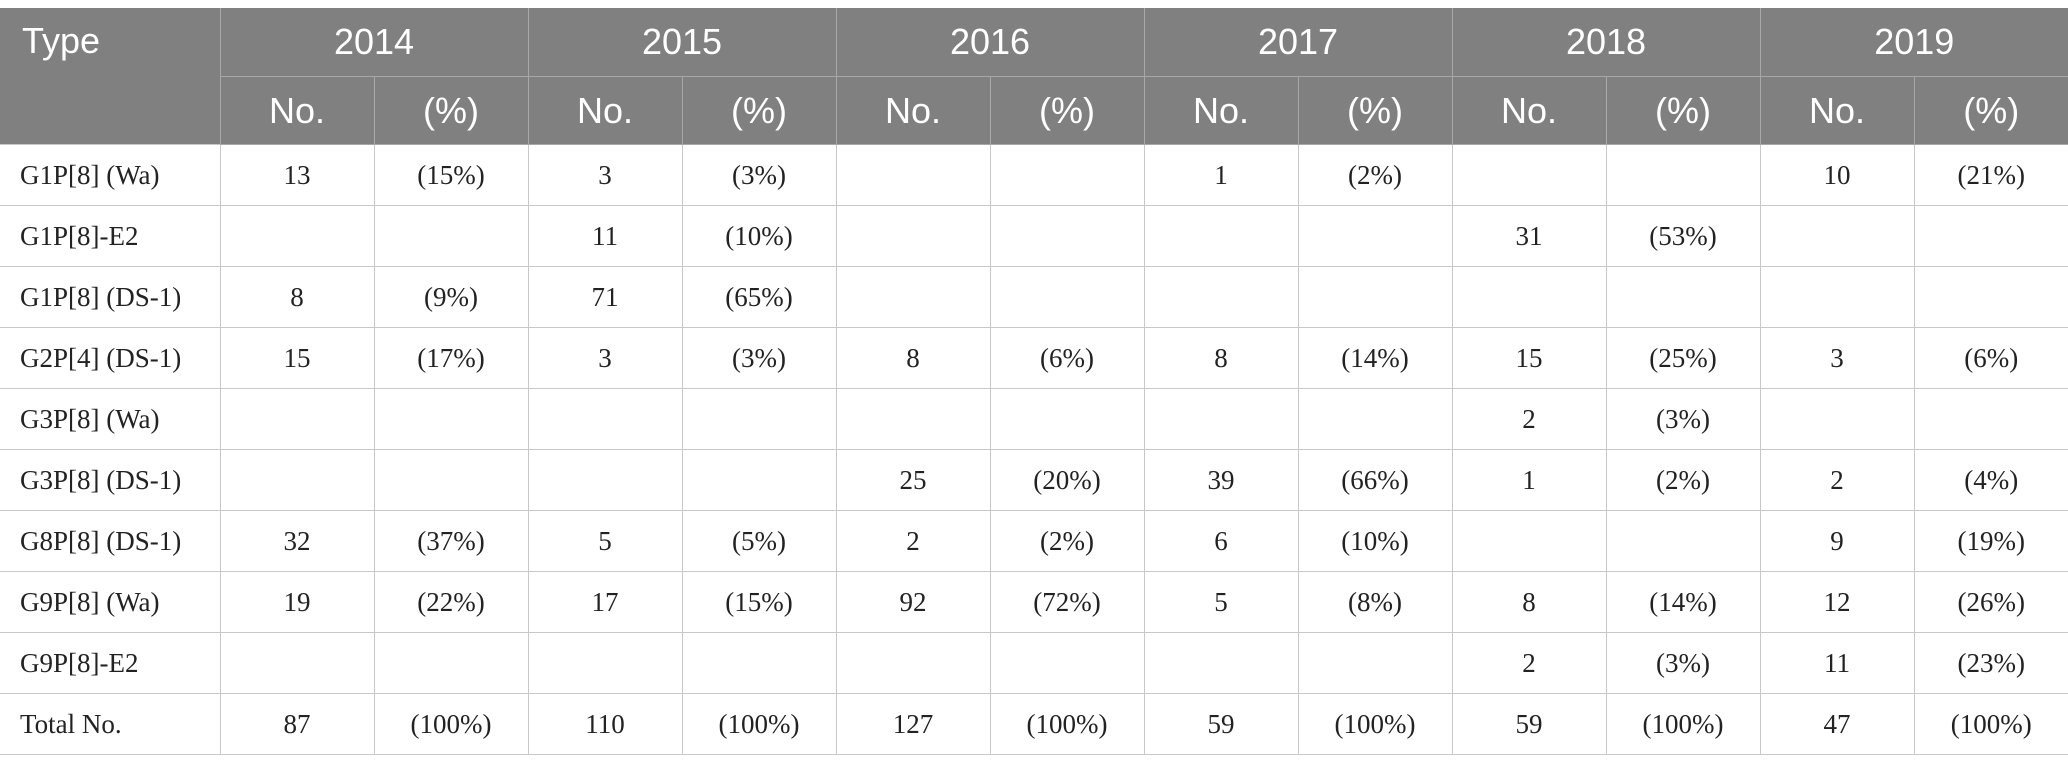 The image size is (2068, 777). What do you see at coordinates (1221, 480) in the screenshot?
I see `count-cell: 39` at bounding box center [1221, 480].